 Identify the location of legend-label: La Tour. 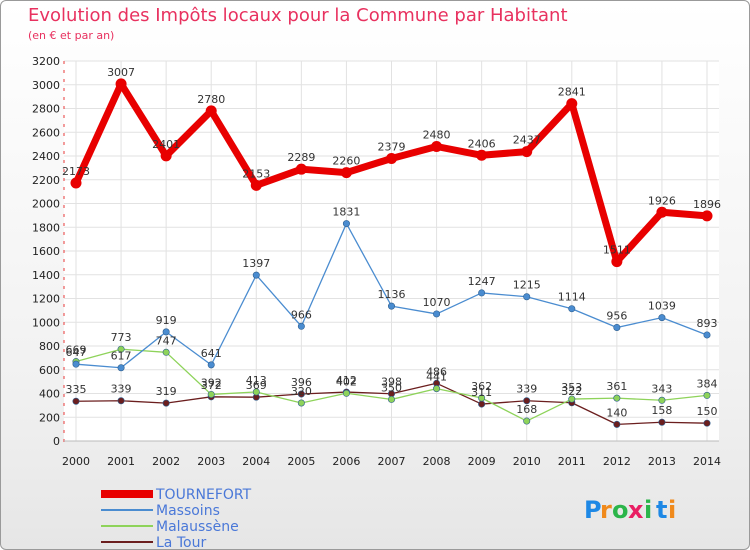
(181, 542).